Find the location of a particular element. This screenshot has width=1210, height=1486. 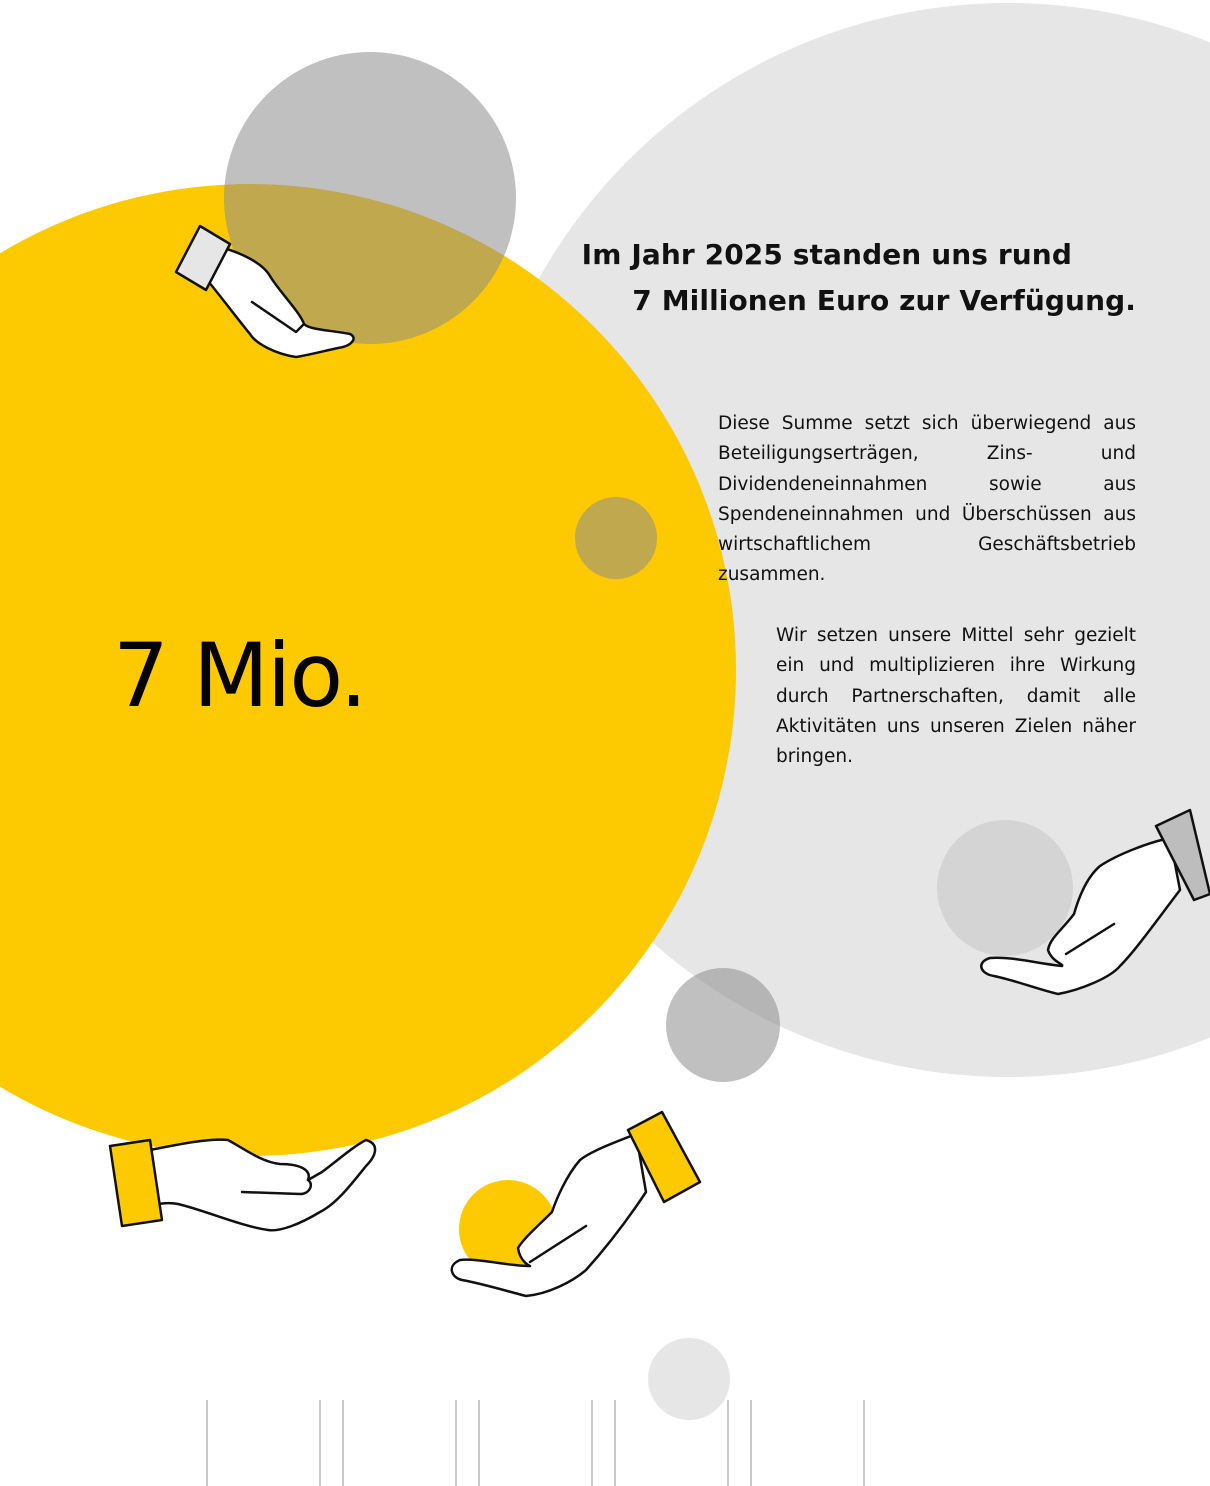

headline-line-2: 7 Millionen Euro zur Verfügung. is located at coordinates (884, 300).